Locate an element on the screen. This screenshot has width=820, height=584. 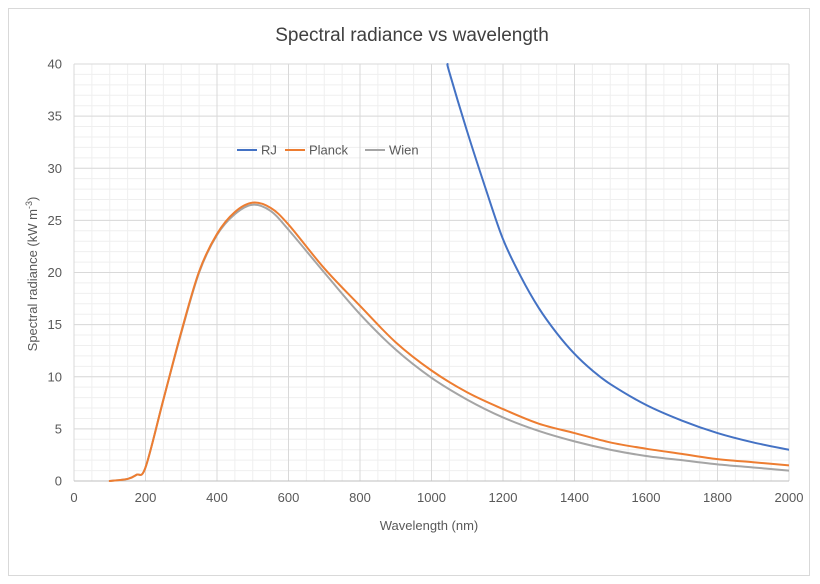
y-tick-label: 5 is located at coordinates (58, 428).